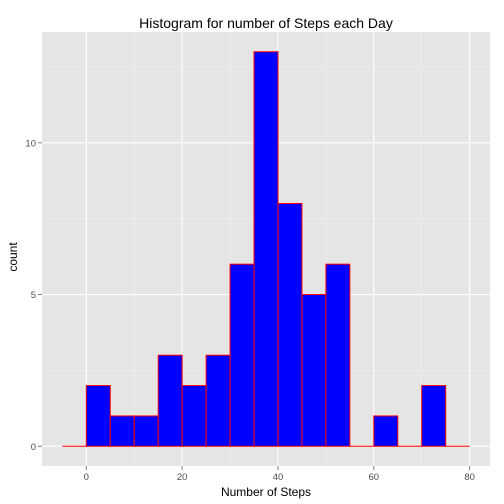  Describe the element at coordinates (86, 477) in the screenshot. I see `x-tick-label: 0` at that location.